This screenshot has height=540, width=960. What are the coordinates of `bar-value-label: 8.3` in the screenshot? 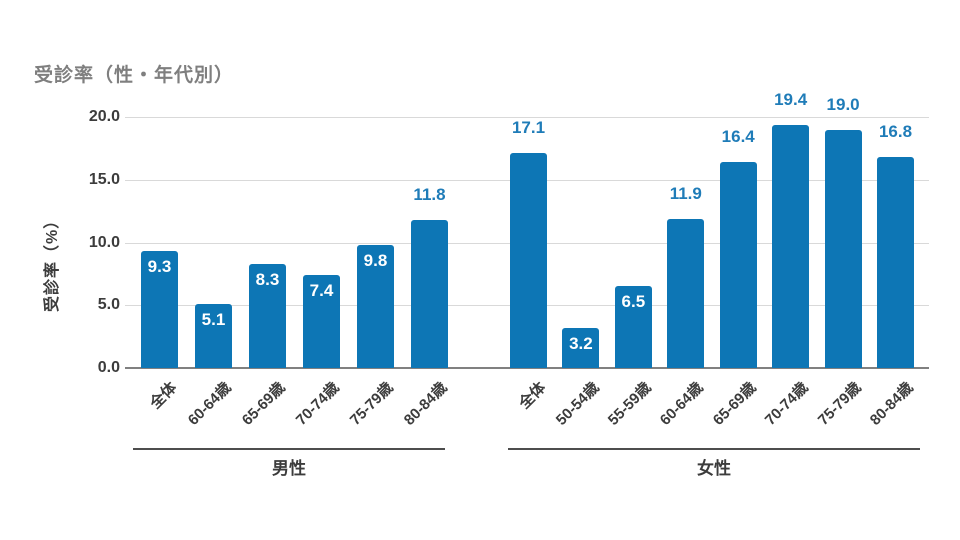 It's located at (267, 279).